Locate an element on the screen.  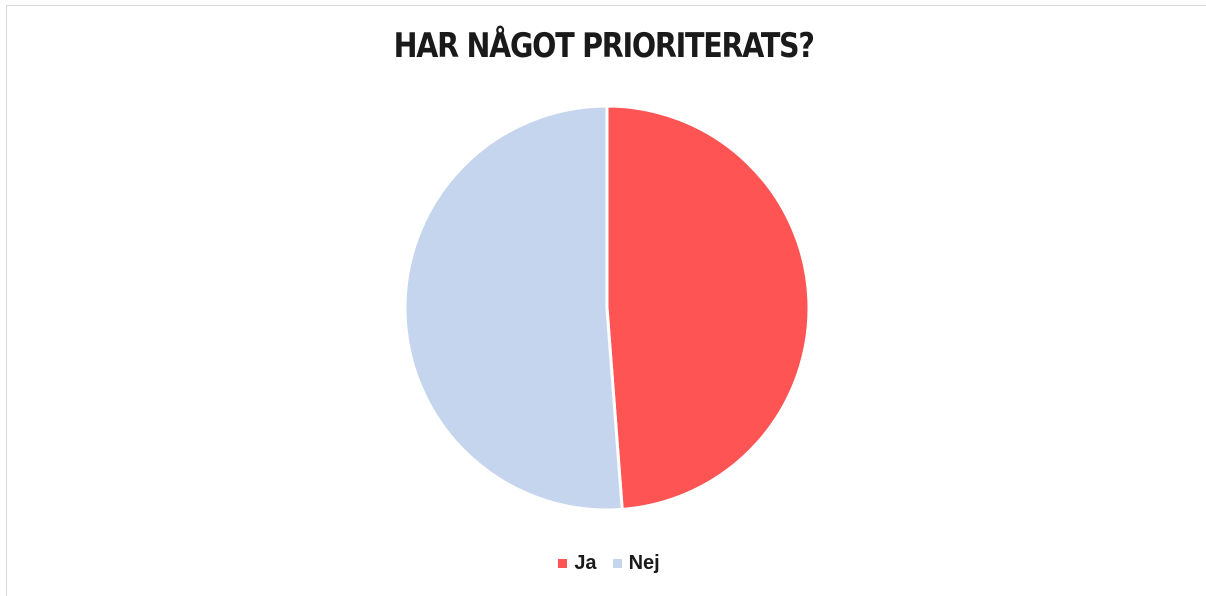
pie-slice-ja is located at coordinates (708, 307).